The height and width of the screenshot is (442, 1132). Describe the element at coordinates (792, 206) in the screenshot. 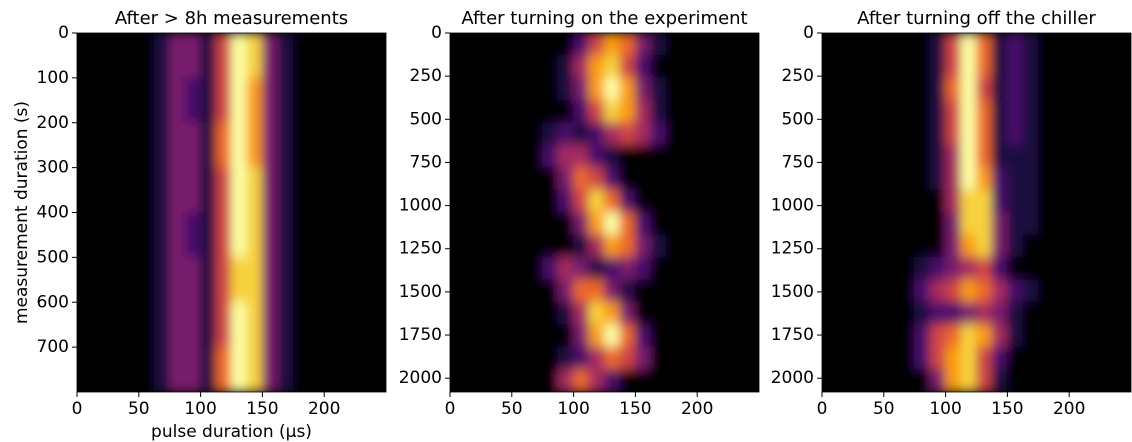

I see `y-tick-label: 1000` at that location.